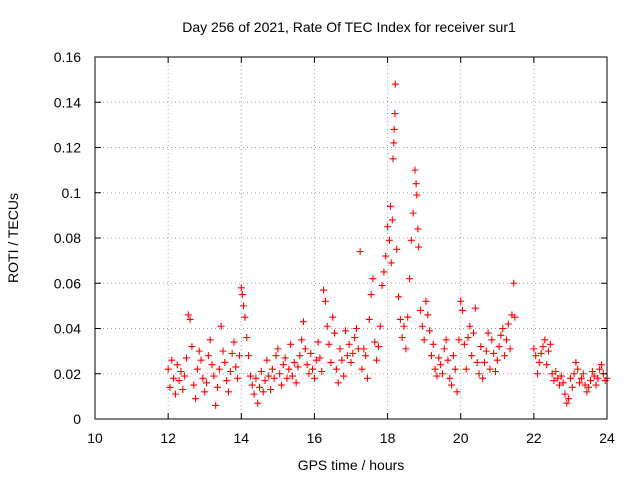 This screenshot has height=480, width=640. Describe the element at coordinates (607, 438) in the screenshot. I see `x-tick-label: 24` at that location.